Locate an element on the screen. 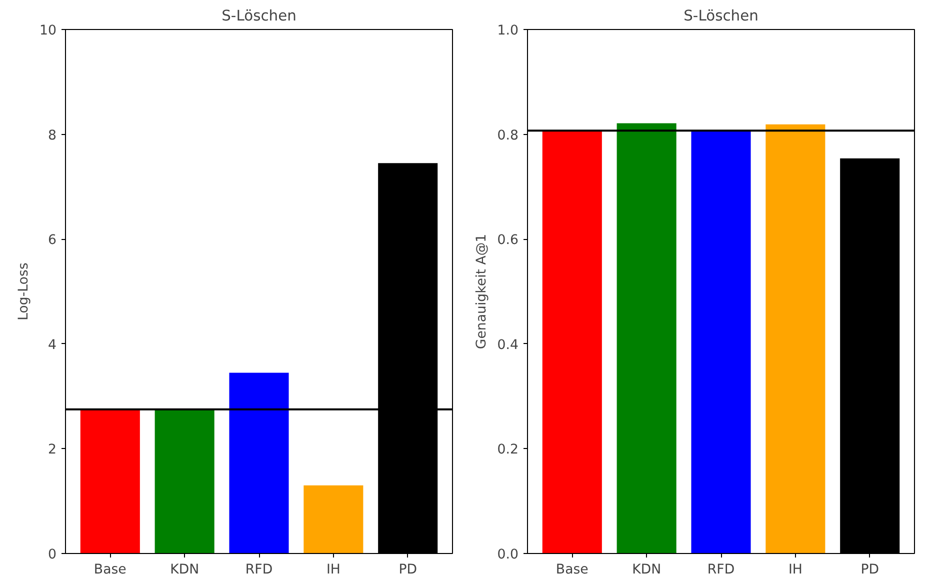 This screenshot has width=936, height=585. y-tick-label: 8 is located at coordinates (52, 136).